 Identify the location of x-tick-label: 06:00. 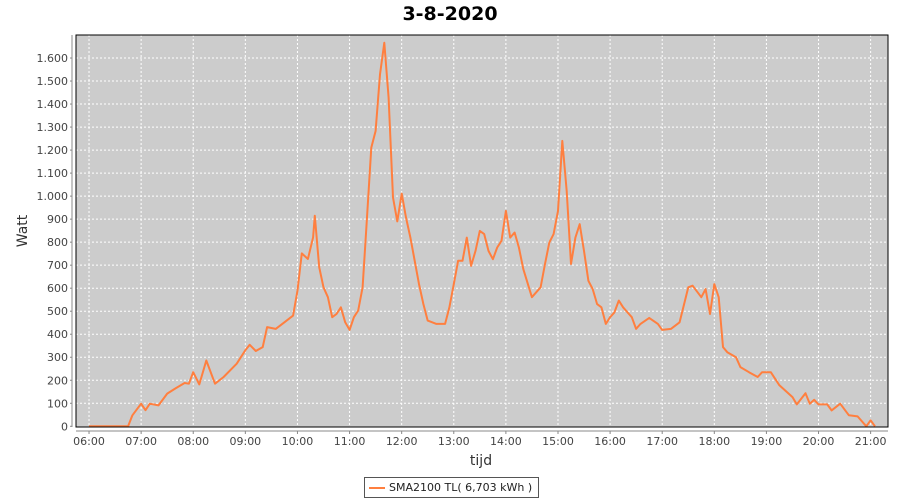
(89, 441).